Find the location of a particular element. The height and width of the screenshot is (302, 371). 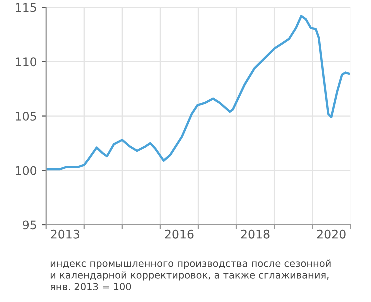

y-tick-label: 110 is located at coordinates (26, 62).